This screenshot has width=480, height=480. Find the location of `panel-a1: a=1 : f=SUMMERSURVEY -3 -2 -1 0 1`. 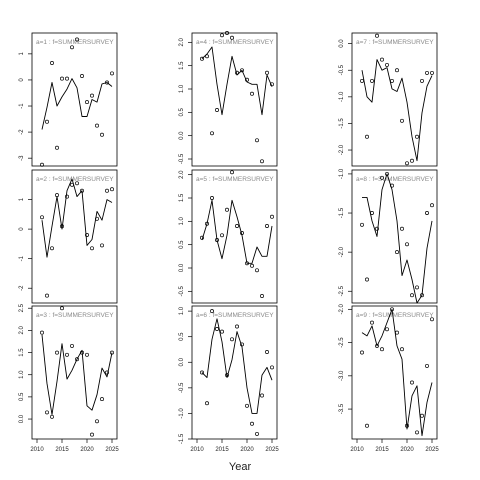

panel-a1: a=1 : f=SUMMERSURVEY -3 -2 -1 0 1 is located at coordinates (68, 99).